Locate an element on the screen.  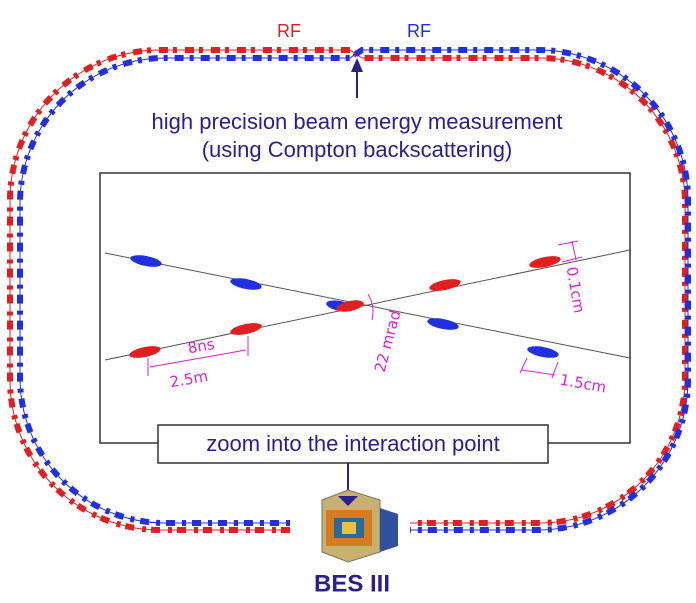
caption-box is located at coordinates (353, 444).